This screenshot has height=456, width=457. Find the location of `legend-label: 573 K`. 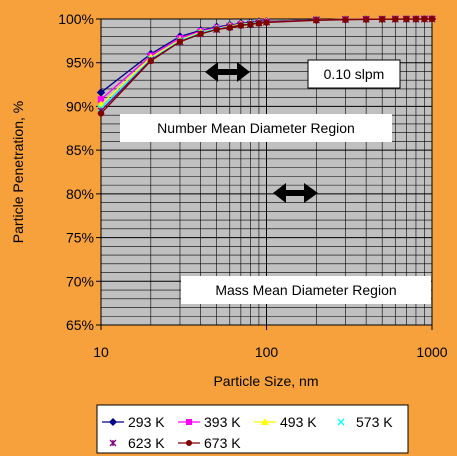

legend-label: 573 K is located at coordinates (374, 422).